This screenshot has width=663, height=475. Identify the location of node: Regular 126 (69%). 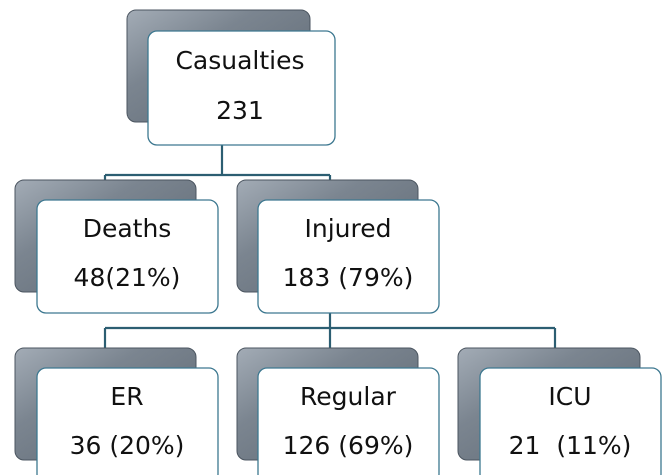
(338, 411).